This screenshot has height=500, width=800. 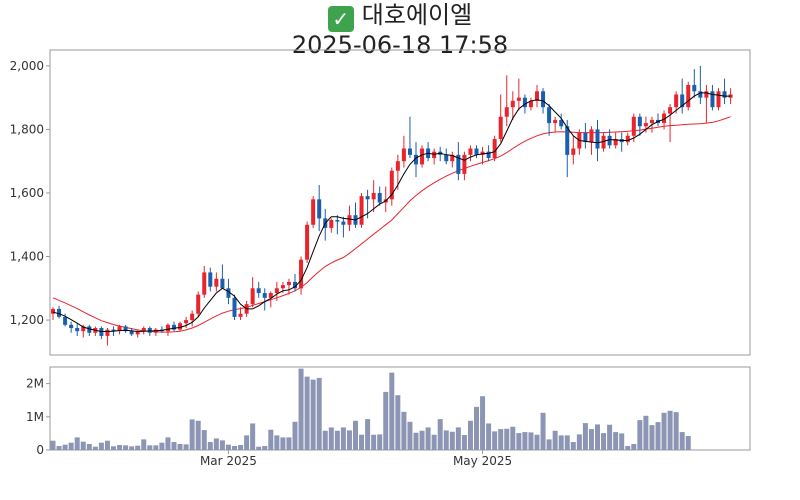 What do you see at coordinates (35, 417) in the screenshot?
I see `volume-tick-label: 1M` at bounding box center [35, 417].